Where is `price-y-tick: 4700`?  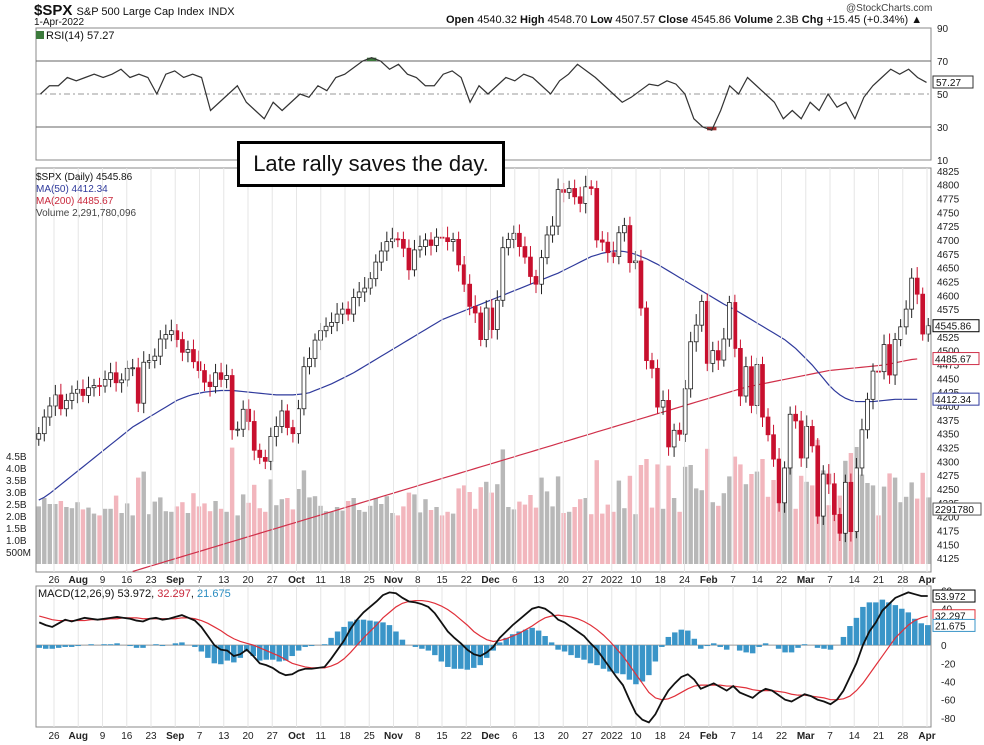 price-y-tick: 4700 is located at coordinates (948, 241).